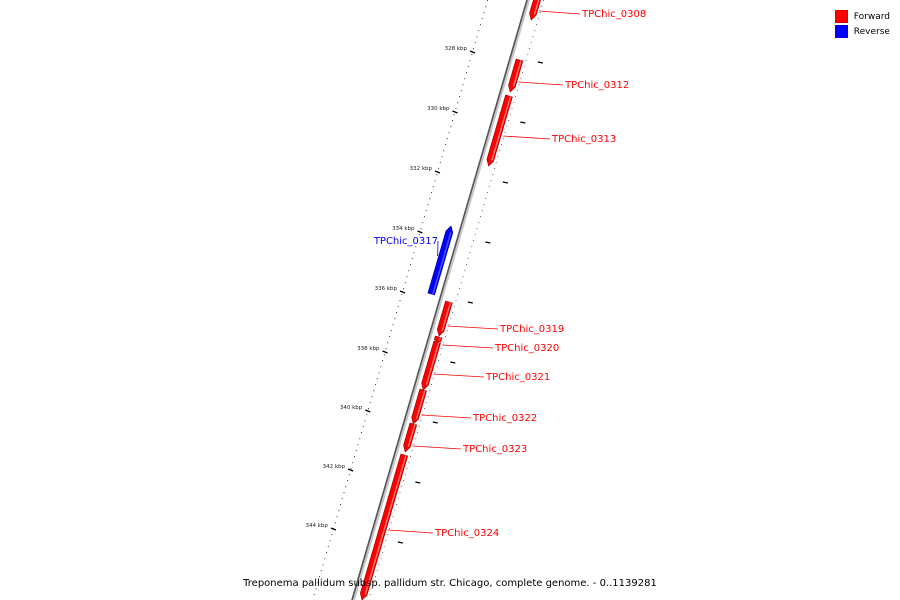  I want to click on gene-label: TPChic_0323, so click(494, 449).